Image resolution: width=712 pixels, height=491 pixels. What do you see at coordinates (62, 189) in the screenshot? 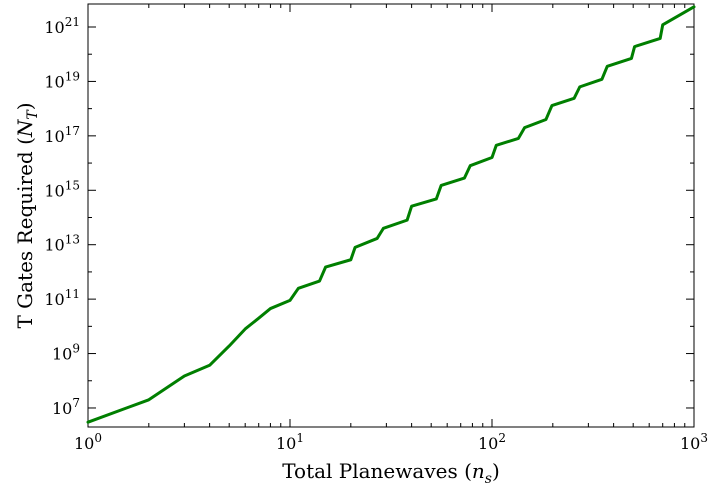
I see `y-tick-label: 10¹⁵` at bounding box center [62, 189].